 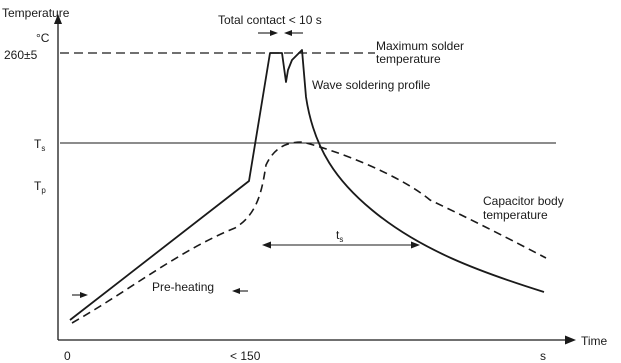 I want to click on capacitor-label-line1: Capacitor body, so click(x=523, y=201).